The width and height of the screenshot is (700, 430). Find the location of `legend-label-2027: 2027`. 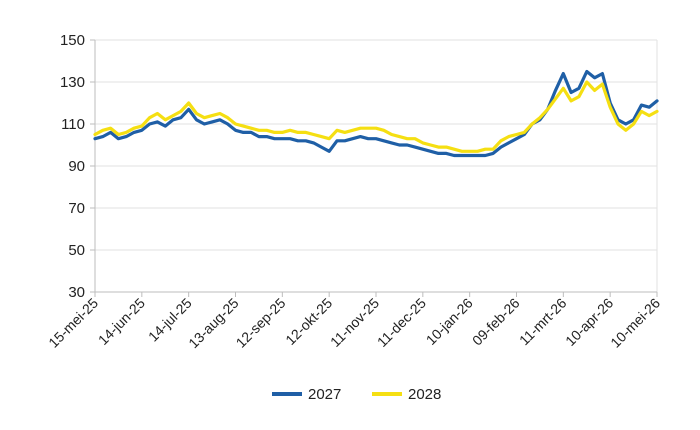

legend-label-2027: 2027 is located at coordinates (324, 394).